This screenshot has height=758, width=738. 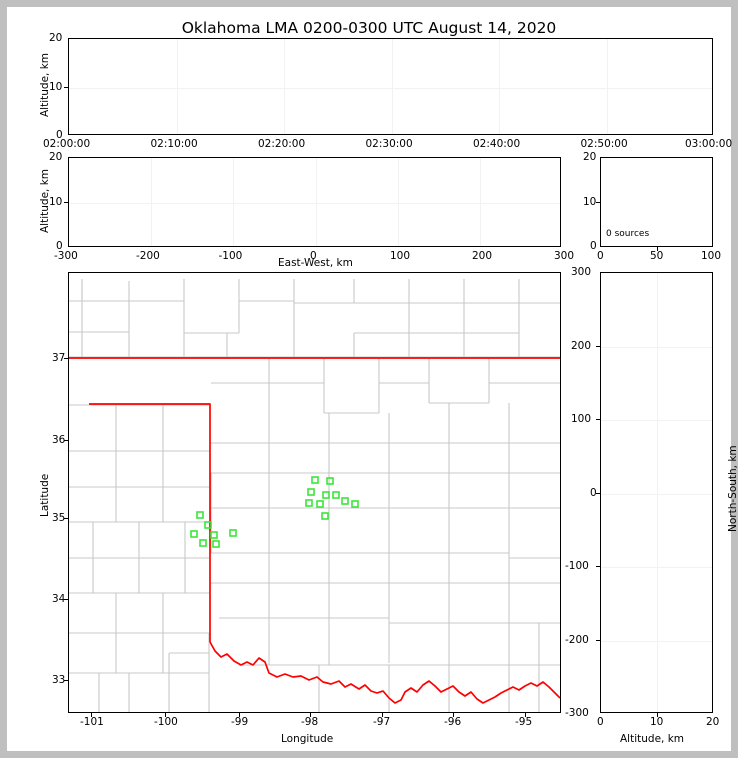 I want to click on east-west-height-panel, so click(x=314, y=202).